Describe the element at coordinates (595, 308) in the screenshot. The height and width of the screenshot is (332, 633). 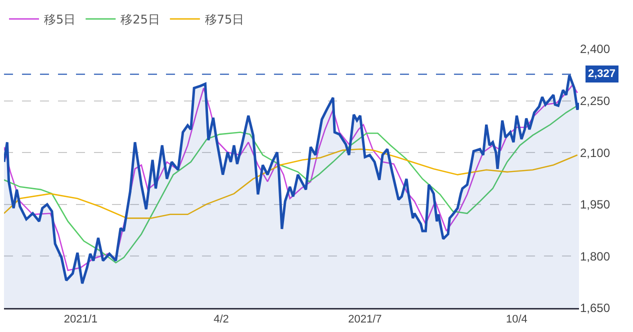
I see `y-tick-label: 1,650` at that location.